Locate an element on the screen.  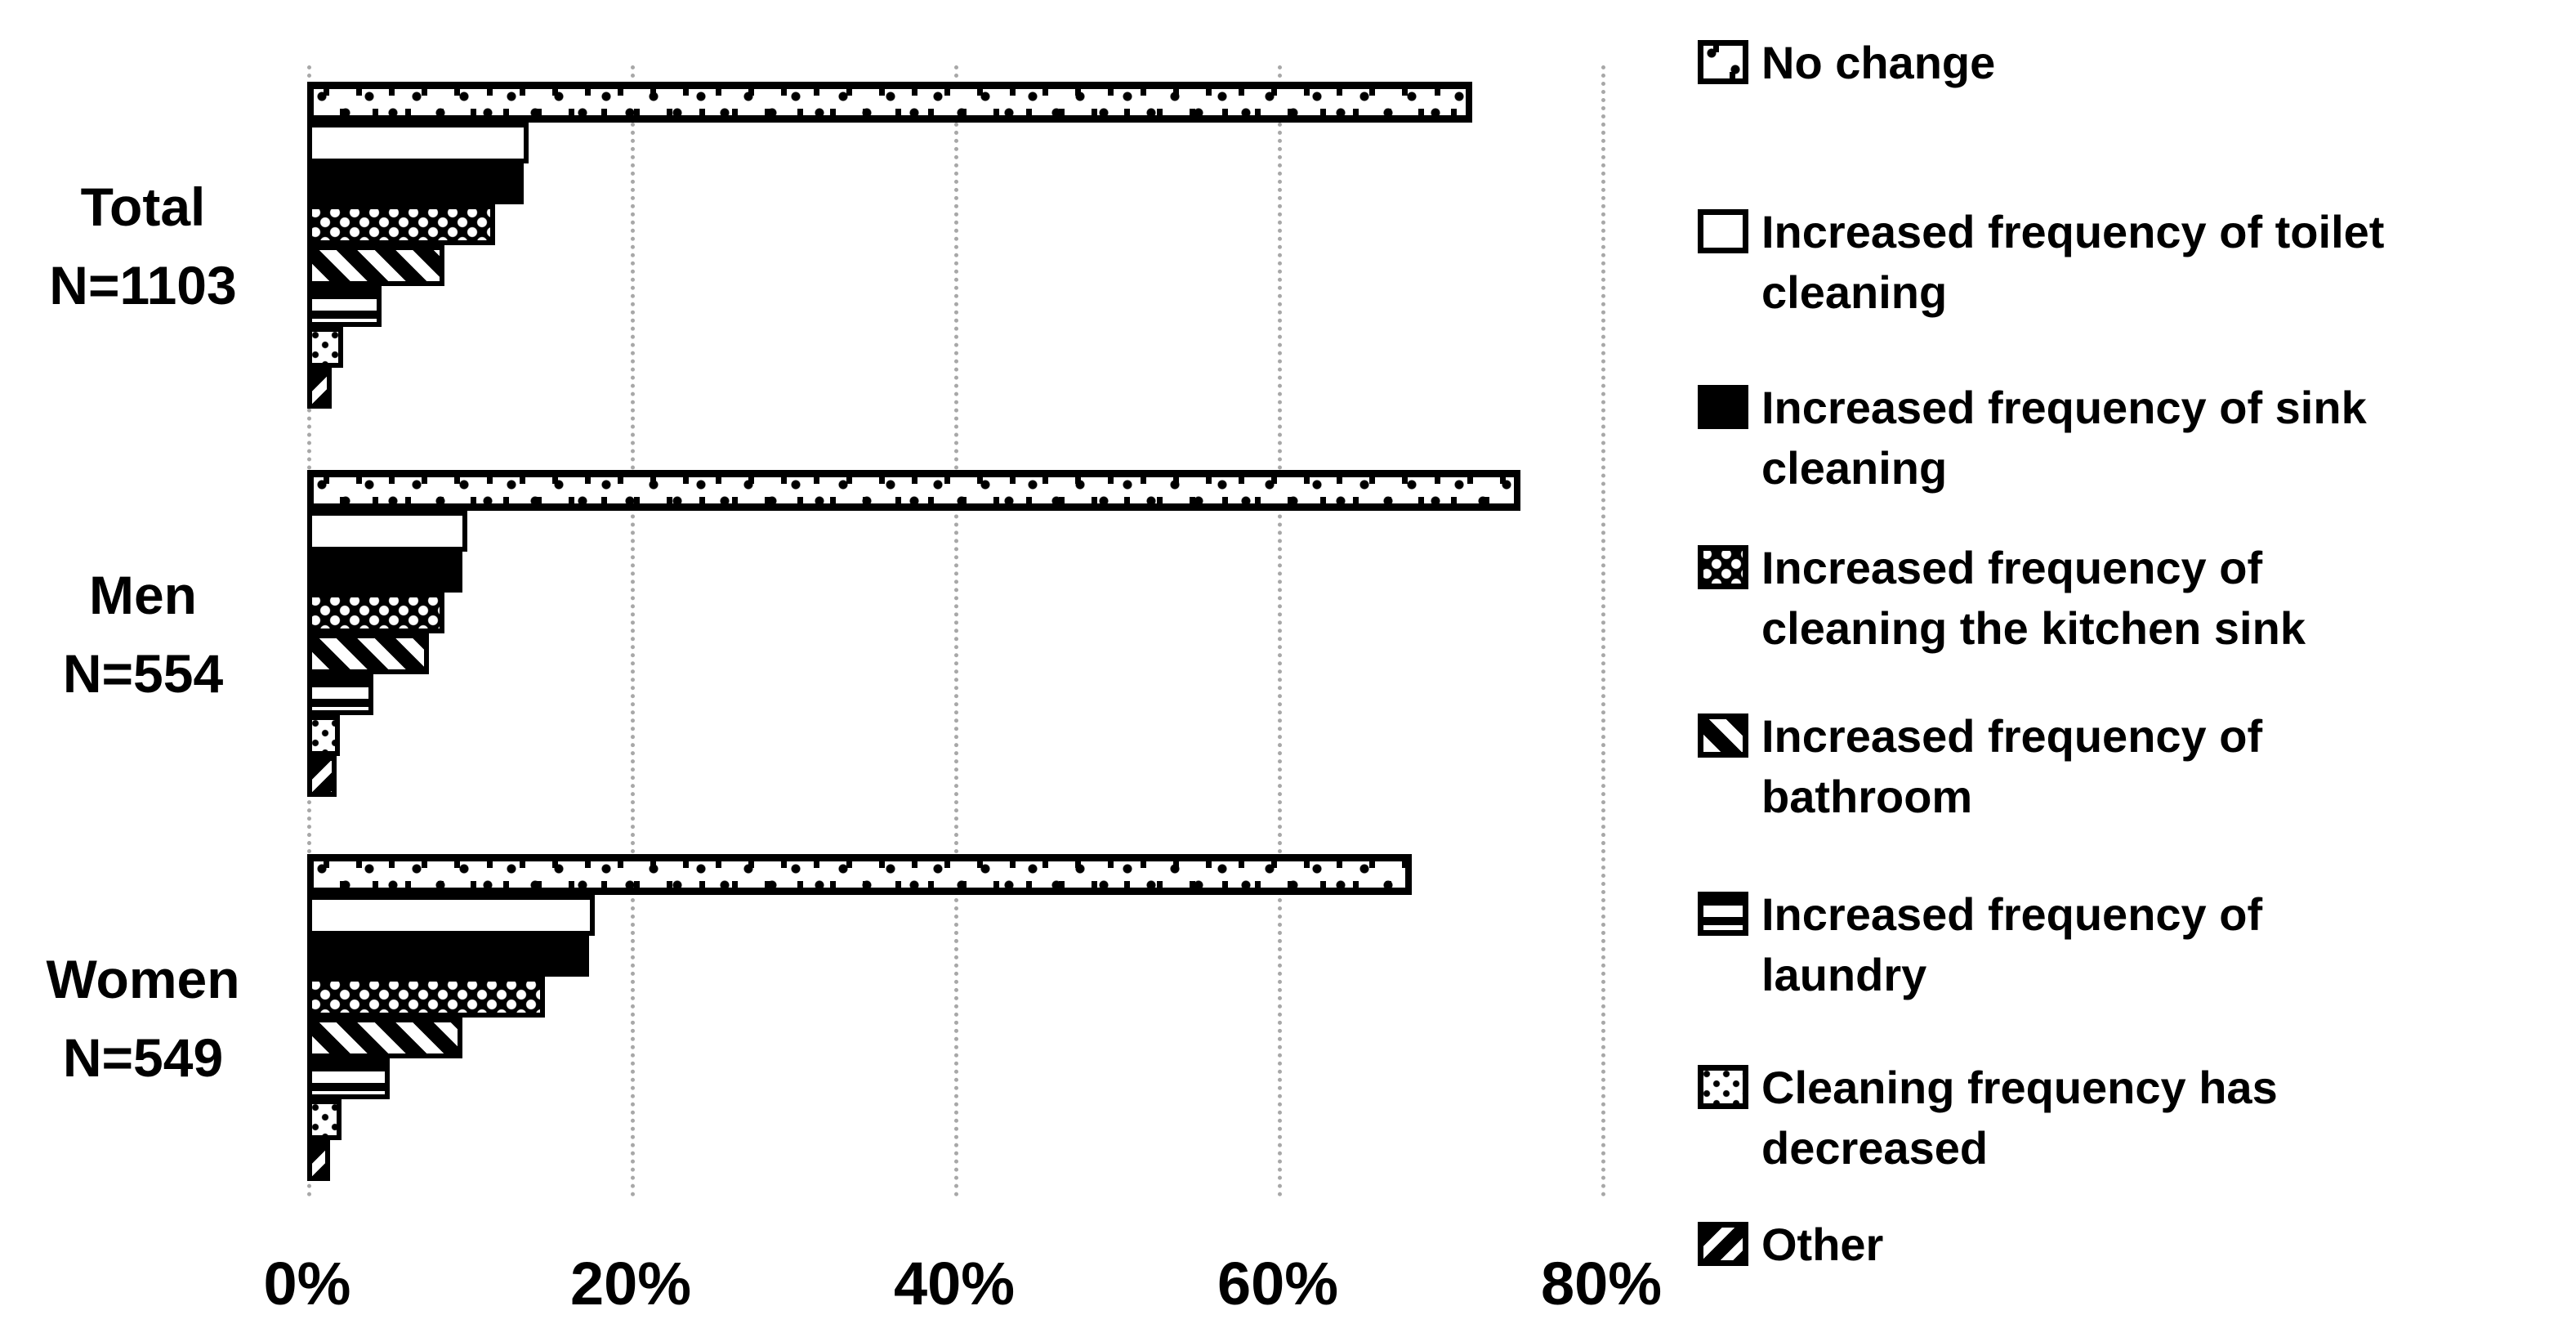
legend-label-line: Cleaning frequency has is located at coordinates (2020, 1087).